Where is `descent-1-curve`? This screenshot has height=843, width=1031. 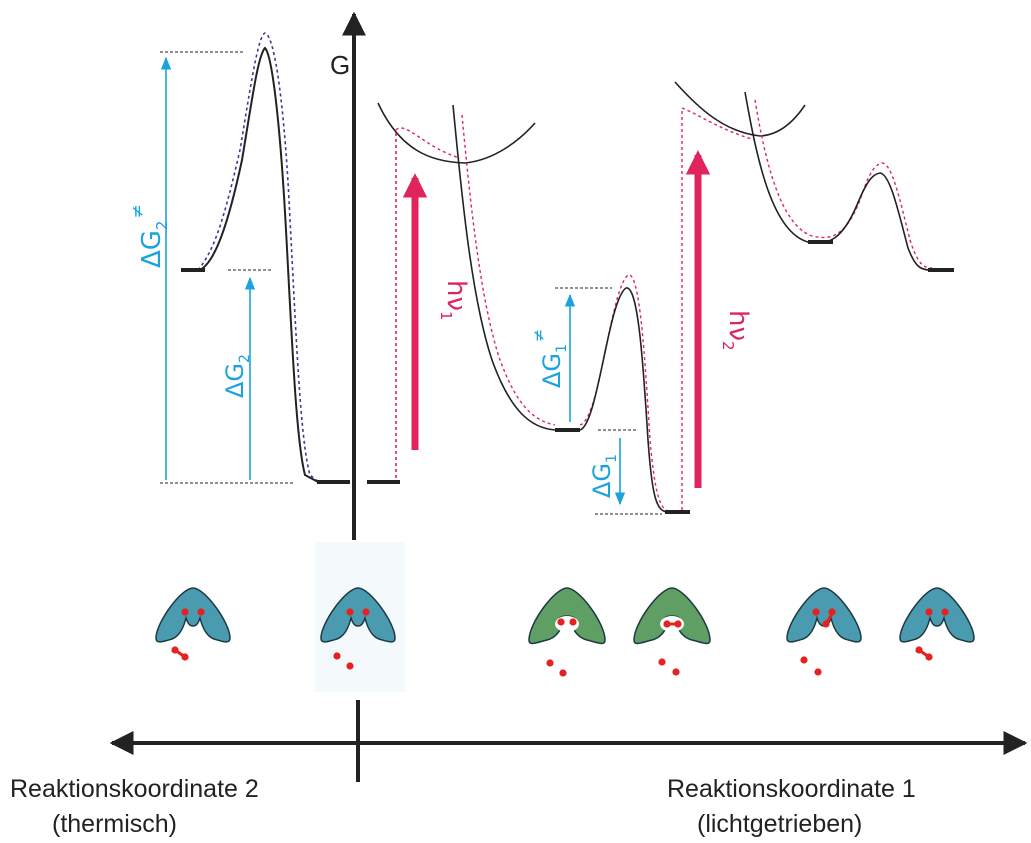
descent-1-curve is located at coordinates (504, 267).